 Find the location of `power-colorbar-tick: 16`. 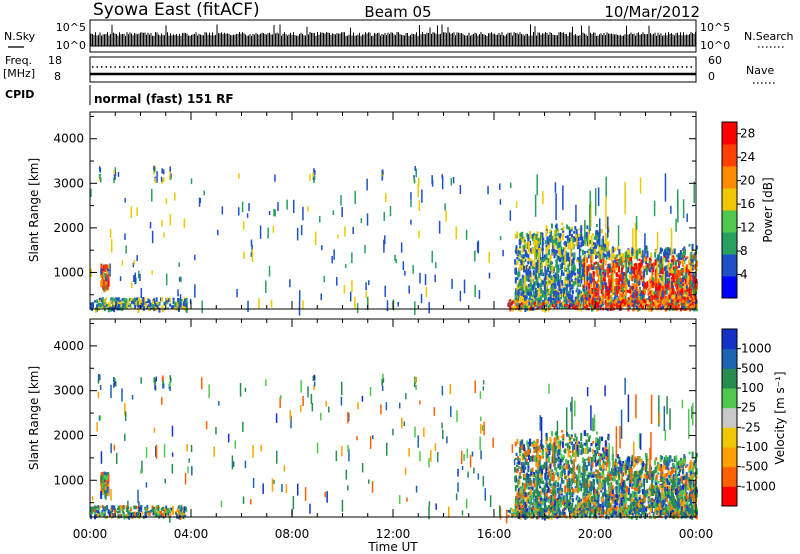

power-colorbar-tick: 16 is located at coordinates (747, 204).